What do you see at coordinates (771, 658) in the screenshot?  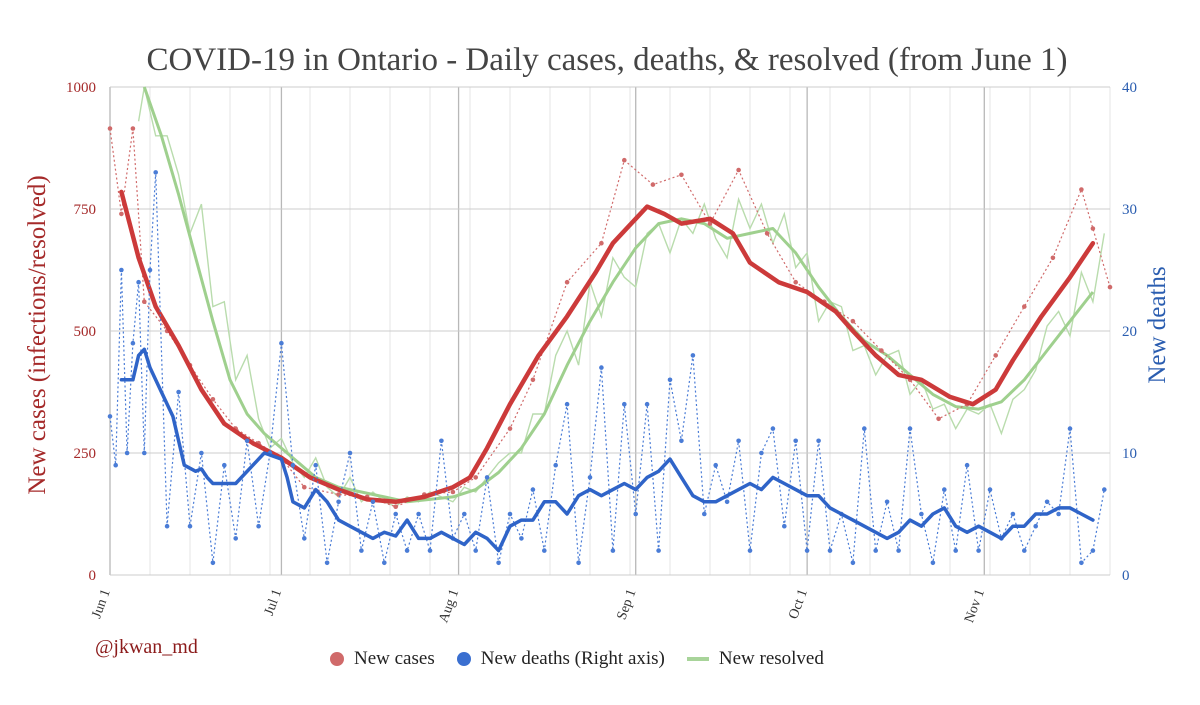 I see `legend-label-resolved: New resolved` at bounding box center [771, 658].